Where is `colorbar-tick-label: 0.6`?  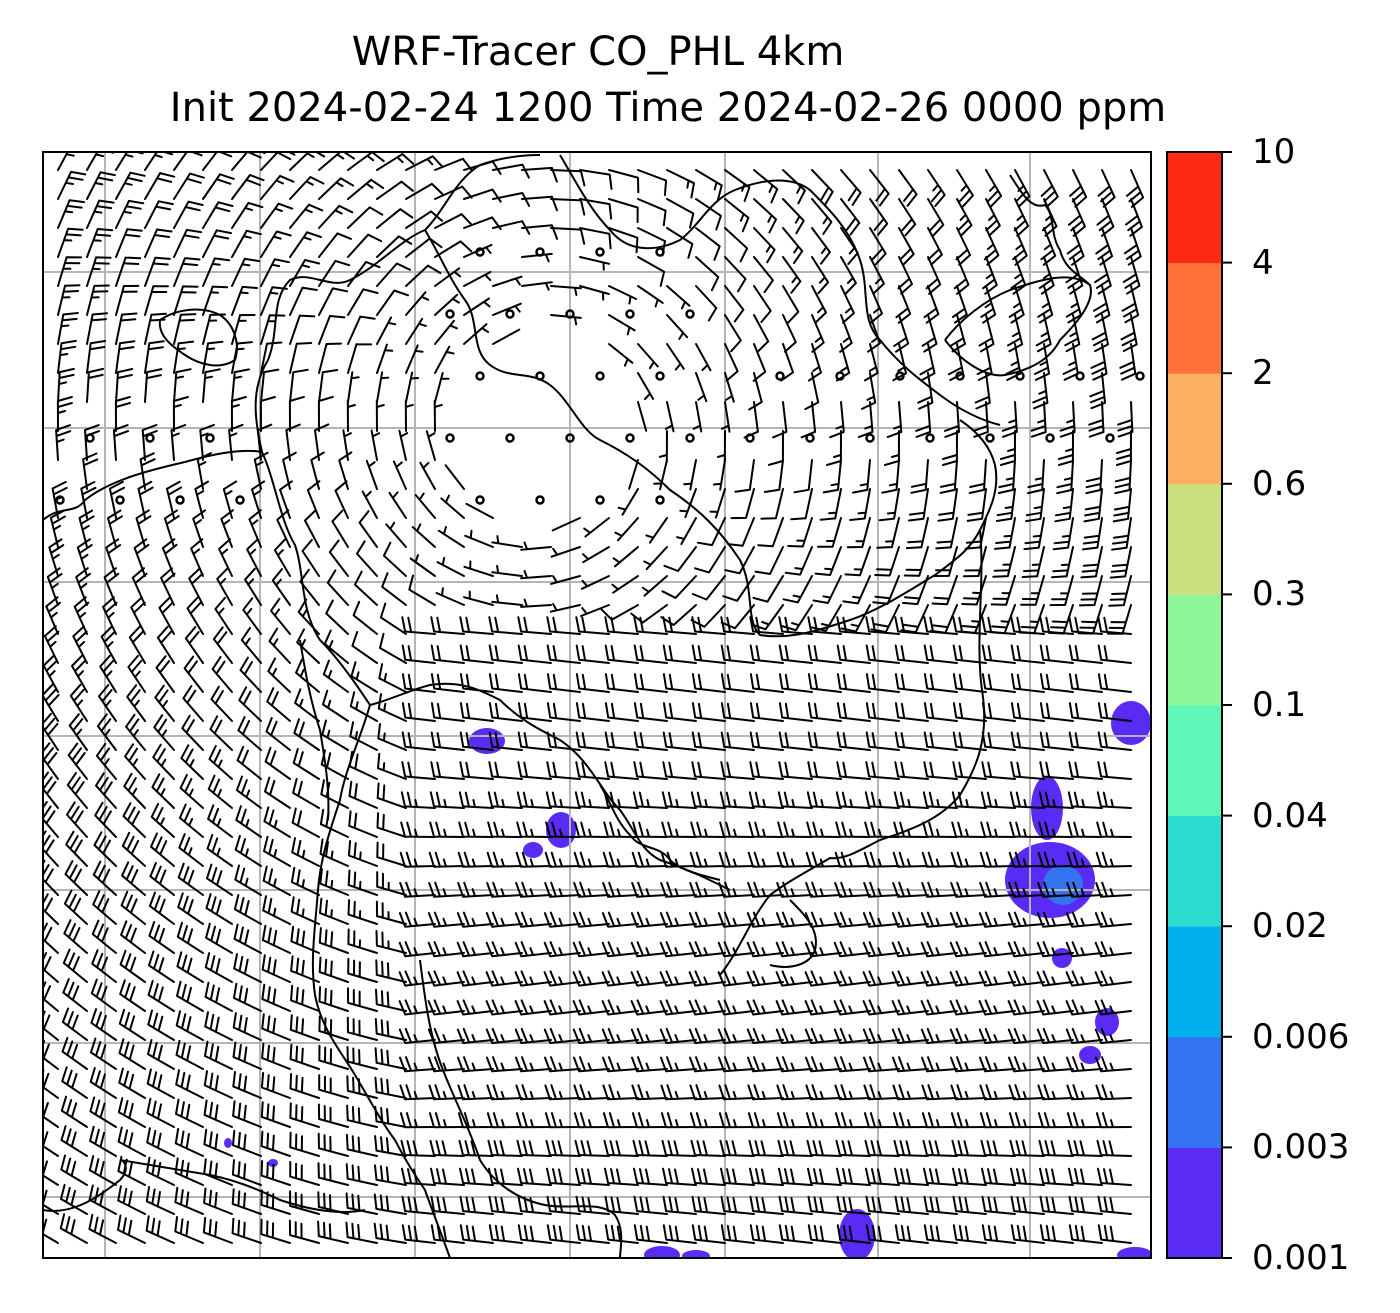 colorbar-tick-label: 0.6 is located at coordinates (1279, 483).